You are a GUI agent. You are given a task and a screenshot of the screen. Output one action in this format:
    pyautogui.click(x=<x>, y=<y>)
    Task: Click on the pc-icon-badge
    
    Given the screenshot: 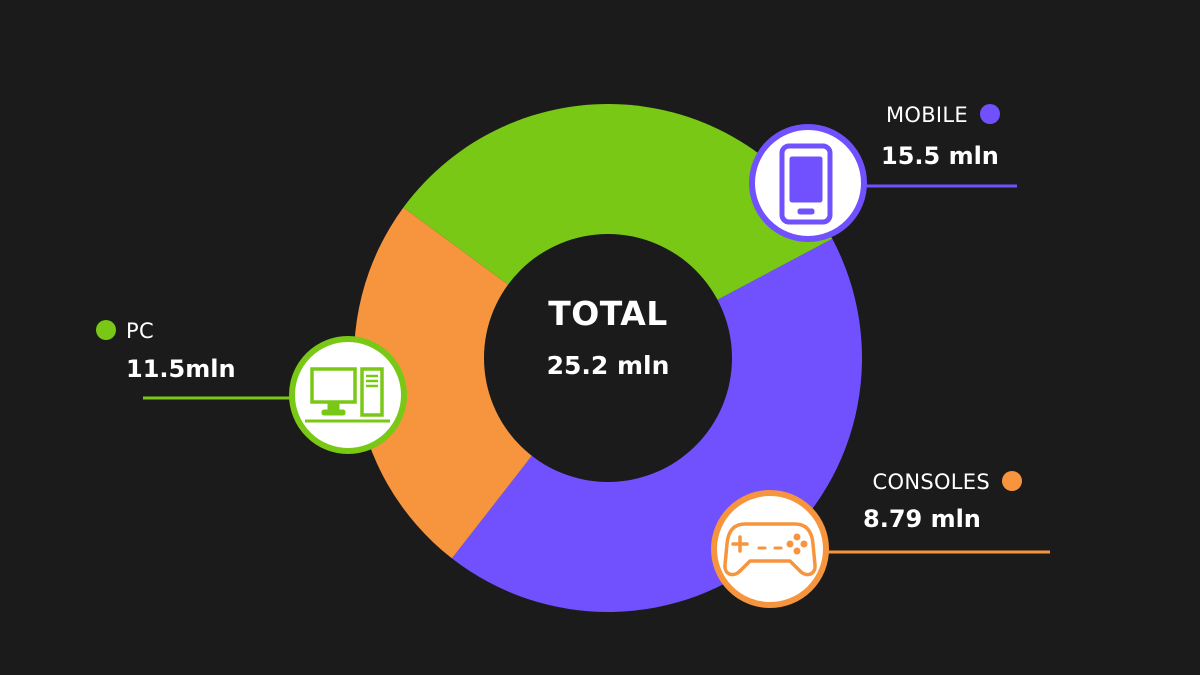 What is the action you would take?
    pyautogui.click(x=348, y=395)
    